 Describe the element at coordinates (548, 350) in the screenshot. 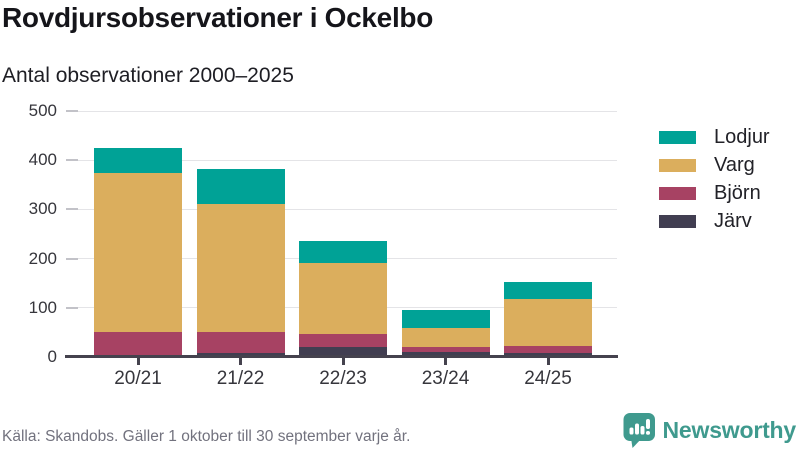

I see `segment-Björn-24/25` at that location.